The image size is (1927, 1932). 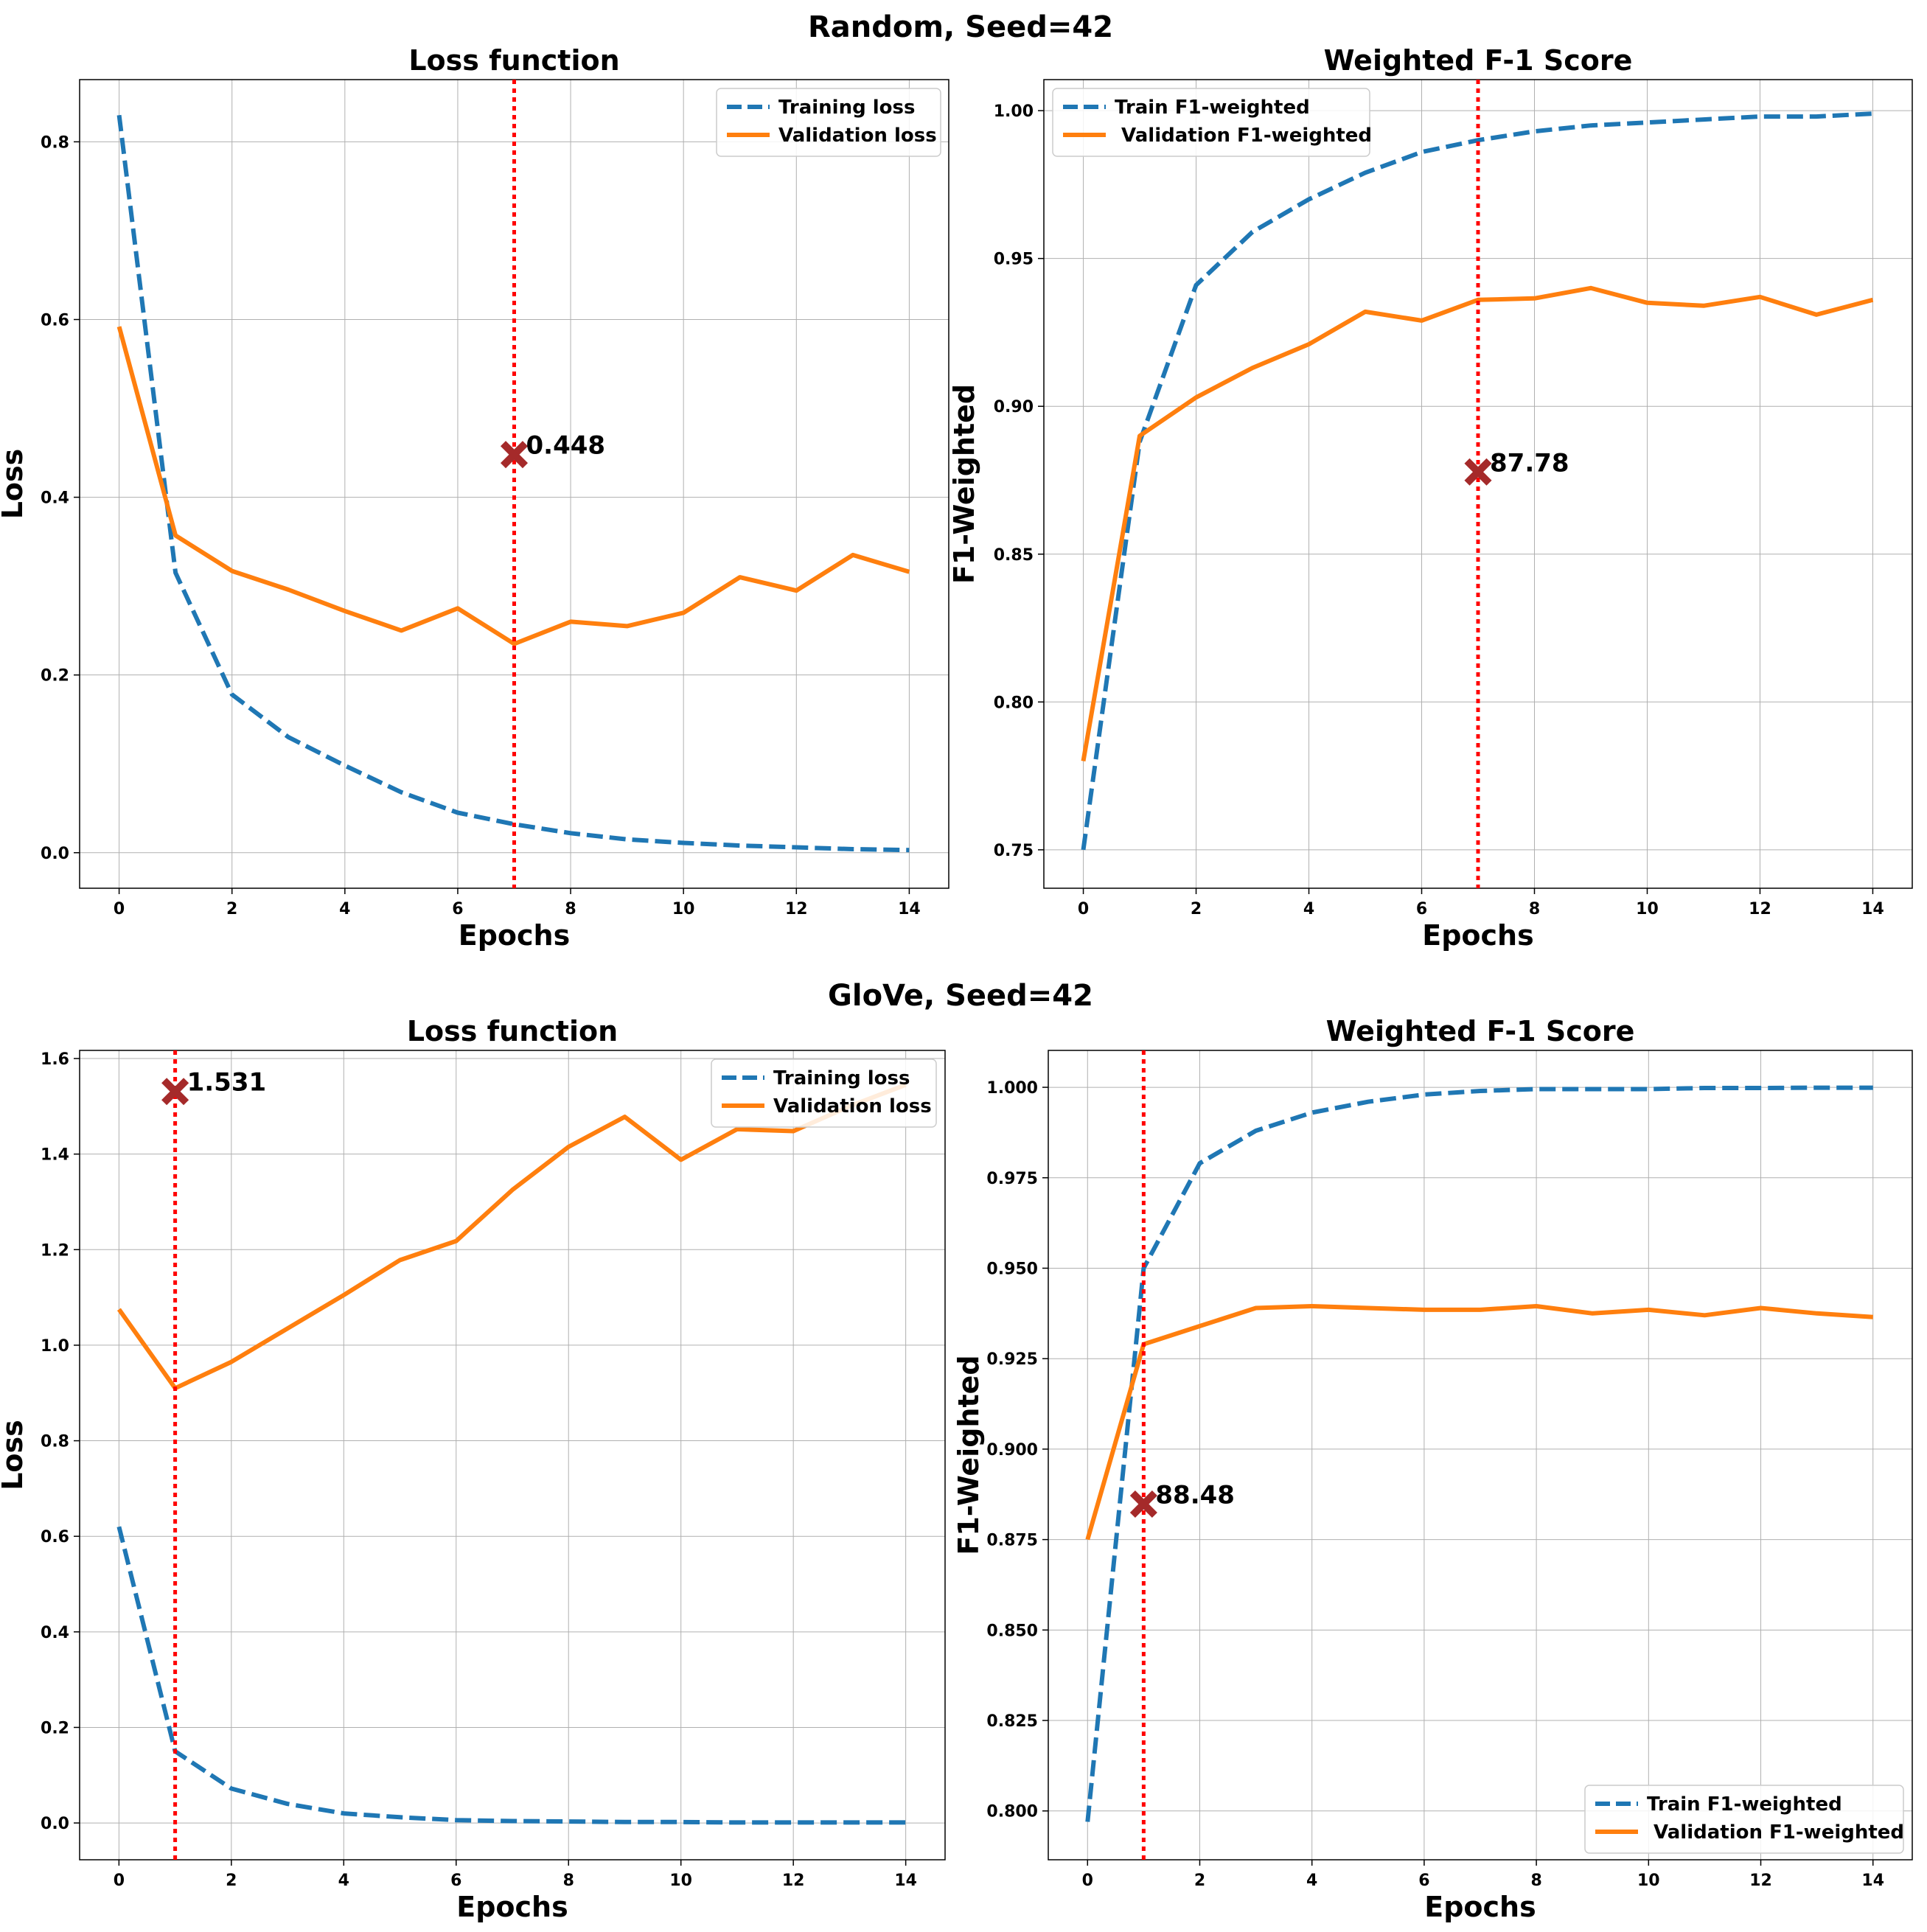 I want to click on y-tick-label: 0.90, so click(x=1014, y=407).